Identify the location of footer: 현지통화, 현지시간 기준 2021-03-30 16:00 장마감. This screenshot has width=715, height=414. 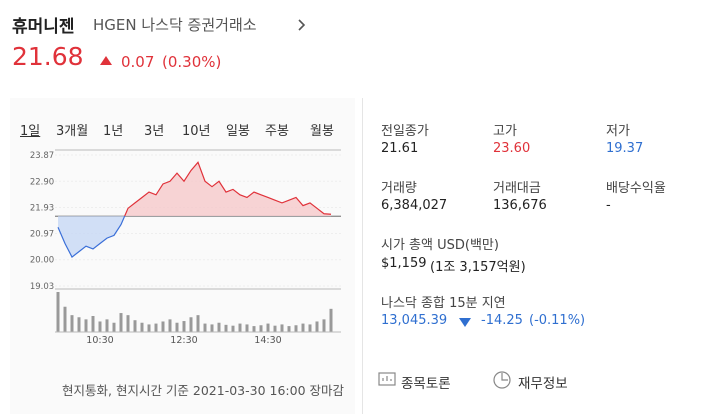
(203, 390).